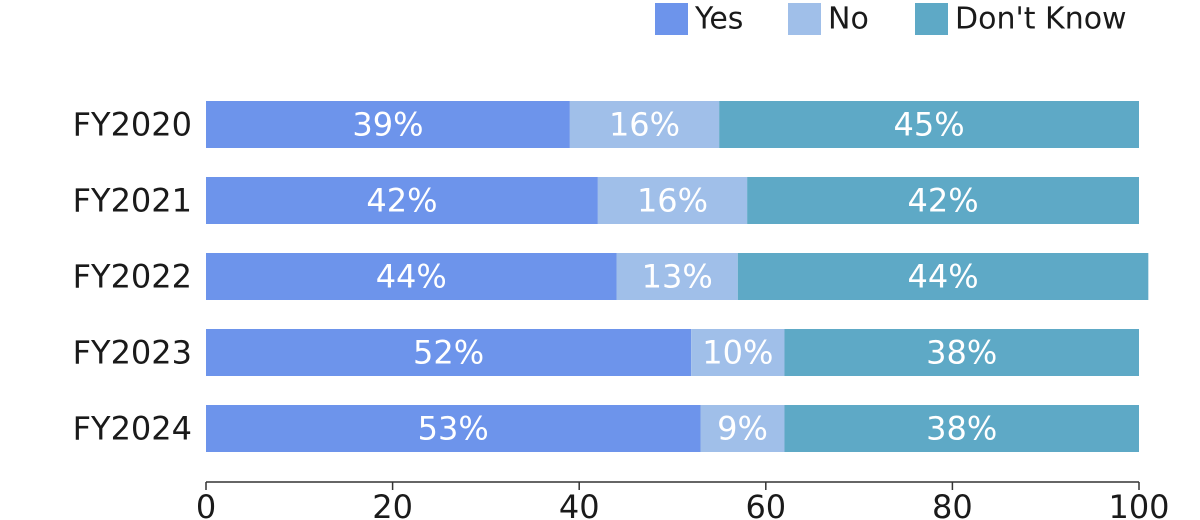 The height and width of the screenshot is (520, 1200). I want to click on data-label: 10%, so click(737, 353).